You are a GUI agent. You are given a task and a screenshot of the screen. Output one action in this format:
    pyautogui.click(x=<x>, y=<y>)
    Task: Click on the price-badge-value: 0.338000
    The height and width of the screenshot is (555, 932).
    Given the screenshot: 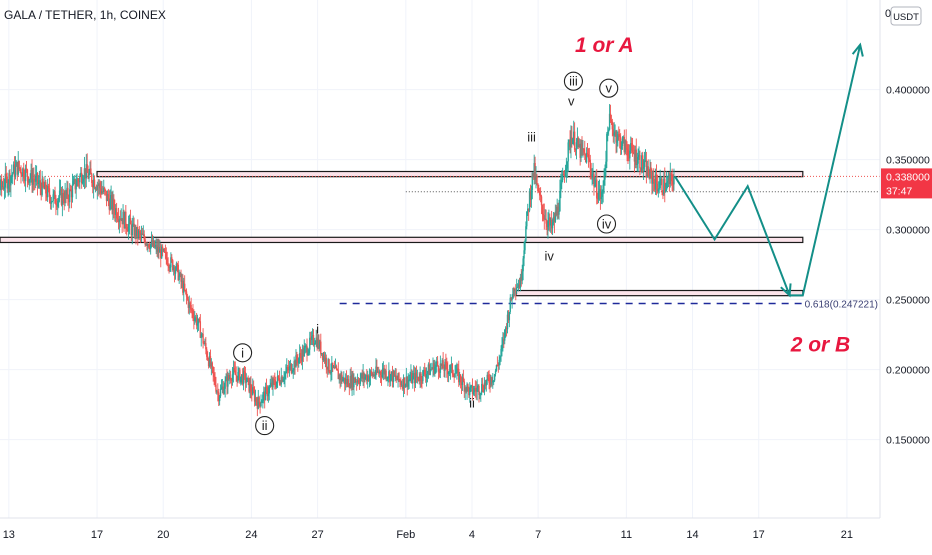 What is the action you would take?
    pyautogui.click(x=908, y=177)
    